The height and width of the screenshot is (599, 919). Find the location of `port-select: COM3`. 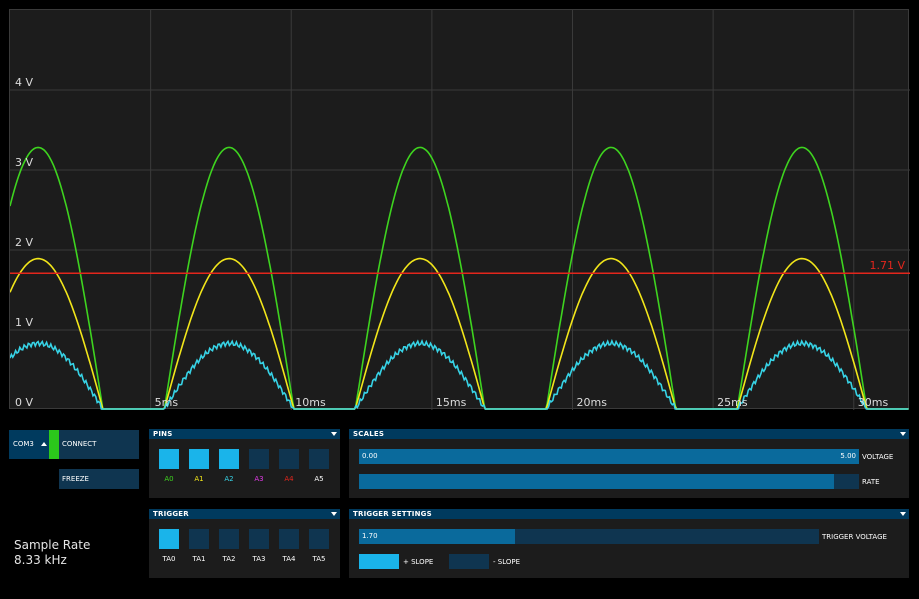

port-select: COM3 is located at coordinates (29, 444).